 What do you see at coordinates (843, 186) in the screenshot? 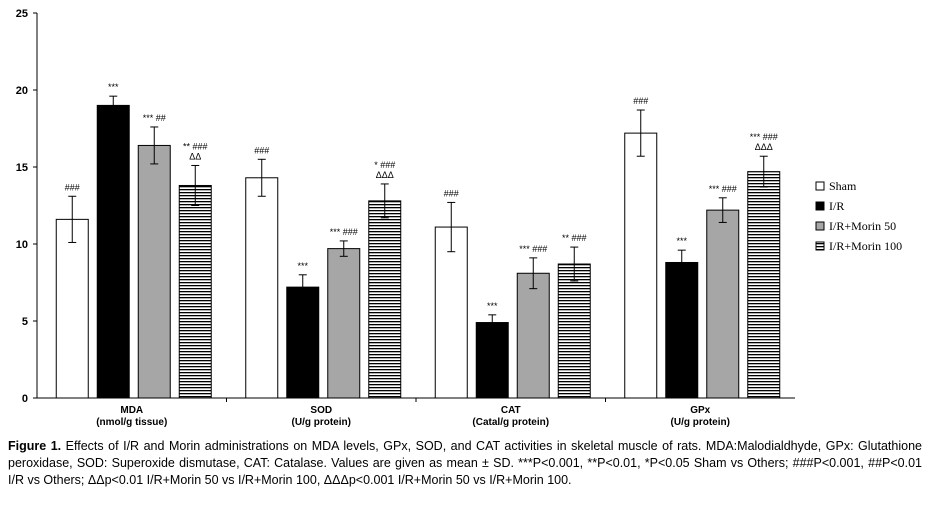
I see `legend-label: Sham` at bounding box center [843, 186].